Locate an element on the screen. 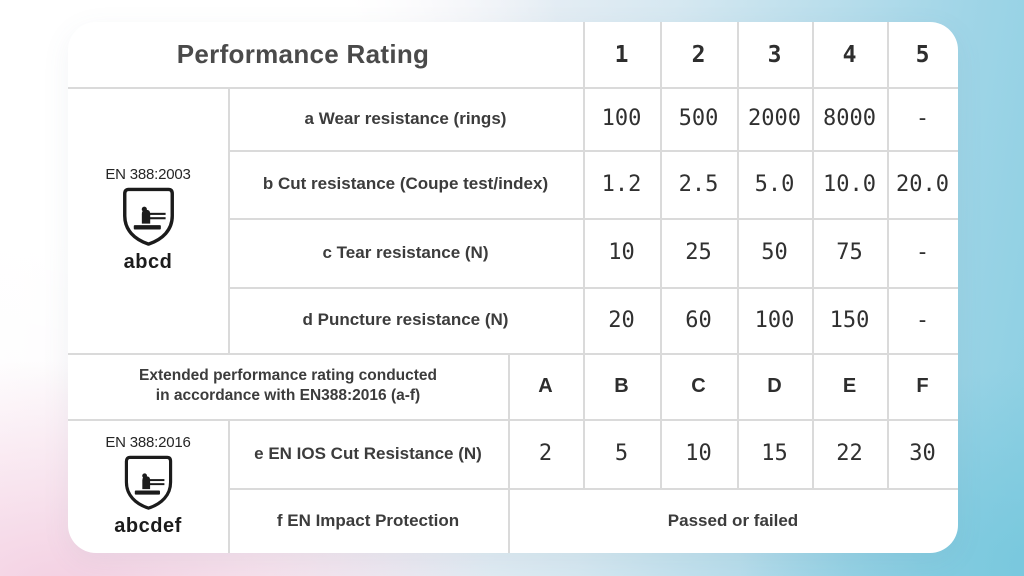 This screenshot has width=1024, height=576. col-header-4: 4 is located at coordinates (849, 54).